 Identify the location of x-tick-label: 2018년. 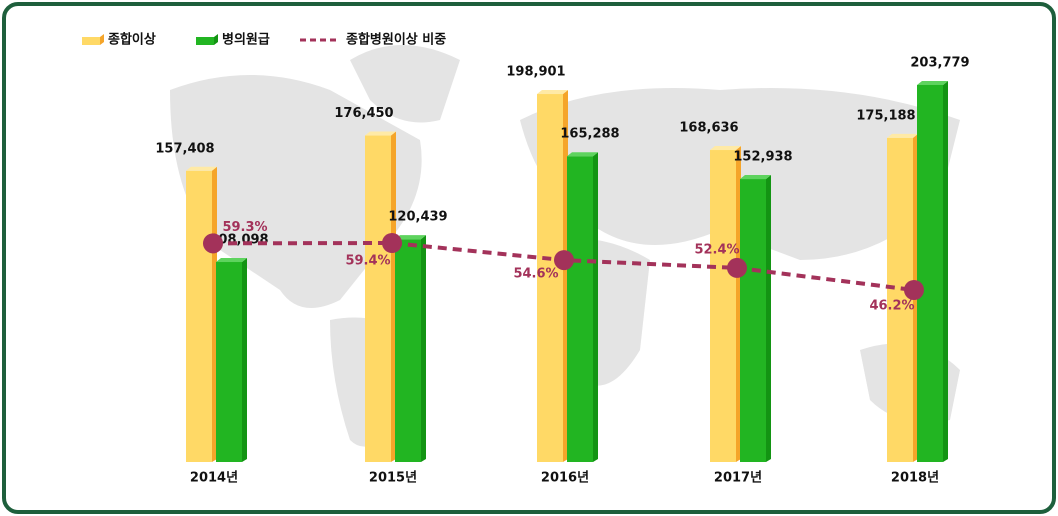
(915, 478).